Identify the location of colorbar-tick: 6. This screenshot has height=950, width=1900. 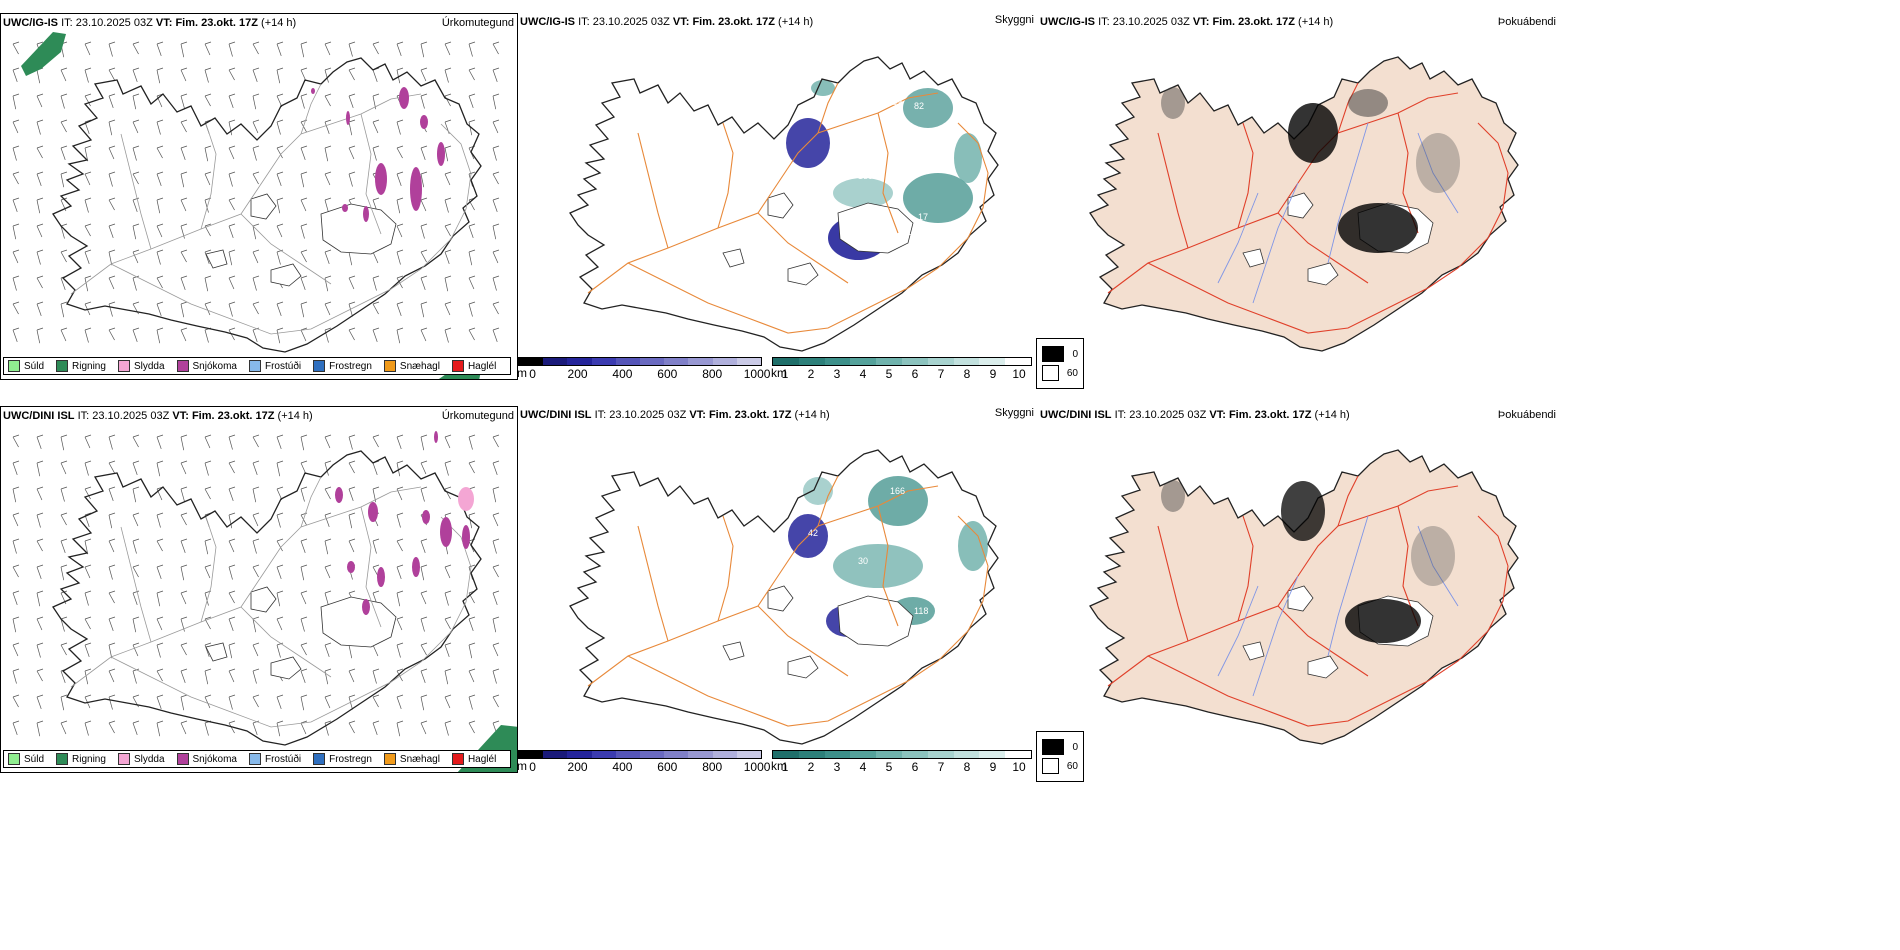
(915, 374).